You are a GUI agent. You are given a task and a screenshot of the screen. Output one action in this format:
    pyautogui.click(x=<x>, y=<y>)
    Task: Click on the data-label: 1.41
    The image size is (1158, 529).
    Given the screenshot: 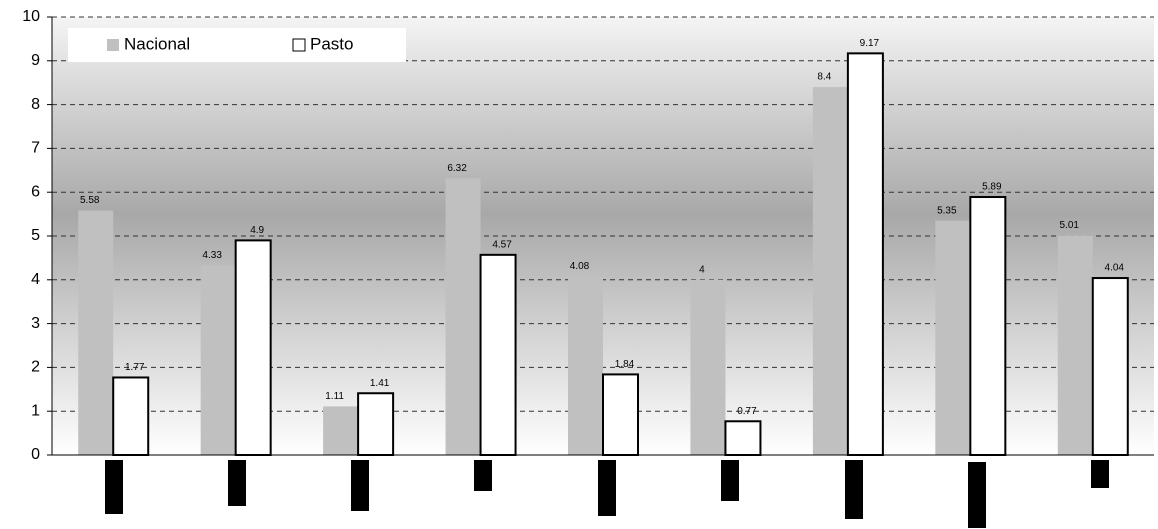 What is the action you would take?
    pyautogui.click(x=380, y=383)
    